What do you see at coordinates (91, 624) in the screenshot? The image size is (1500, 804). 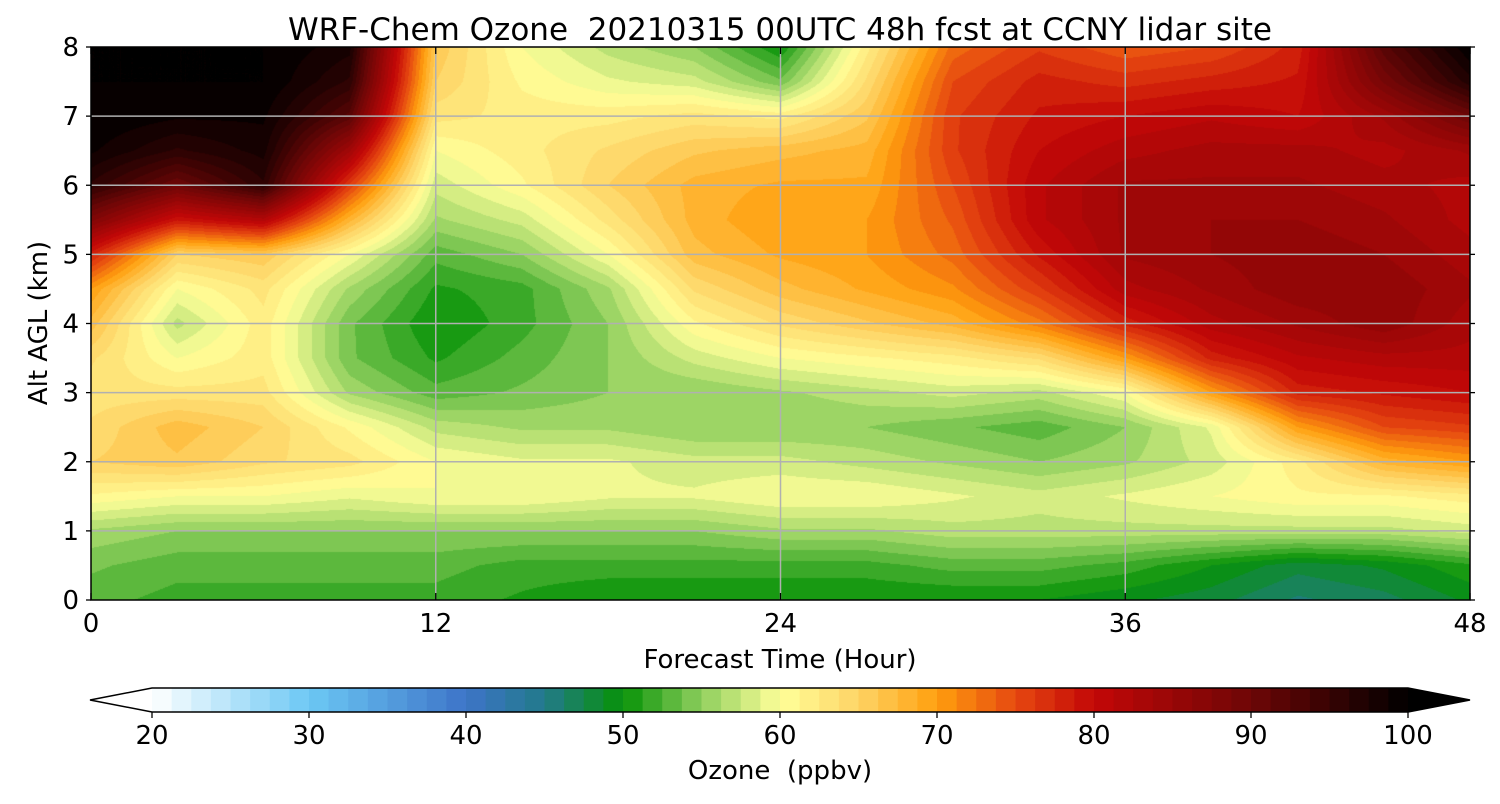 I see `x-tick-label: 0` at bounding box center [91, 624].